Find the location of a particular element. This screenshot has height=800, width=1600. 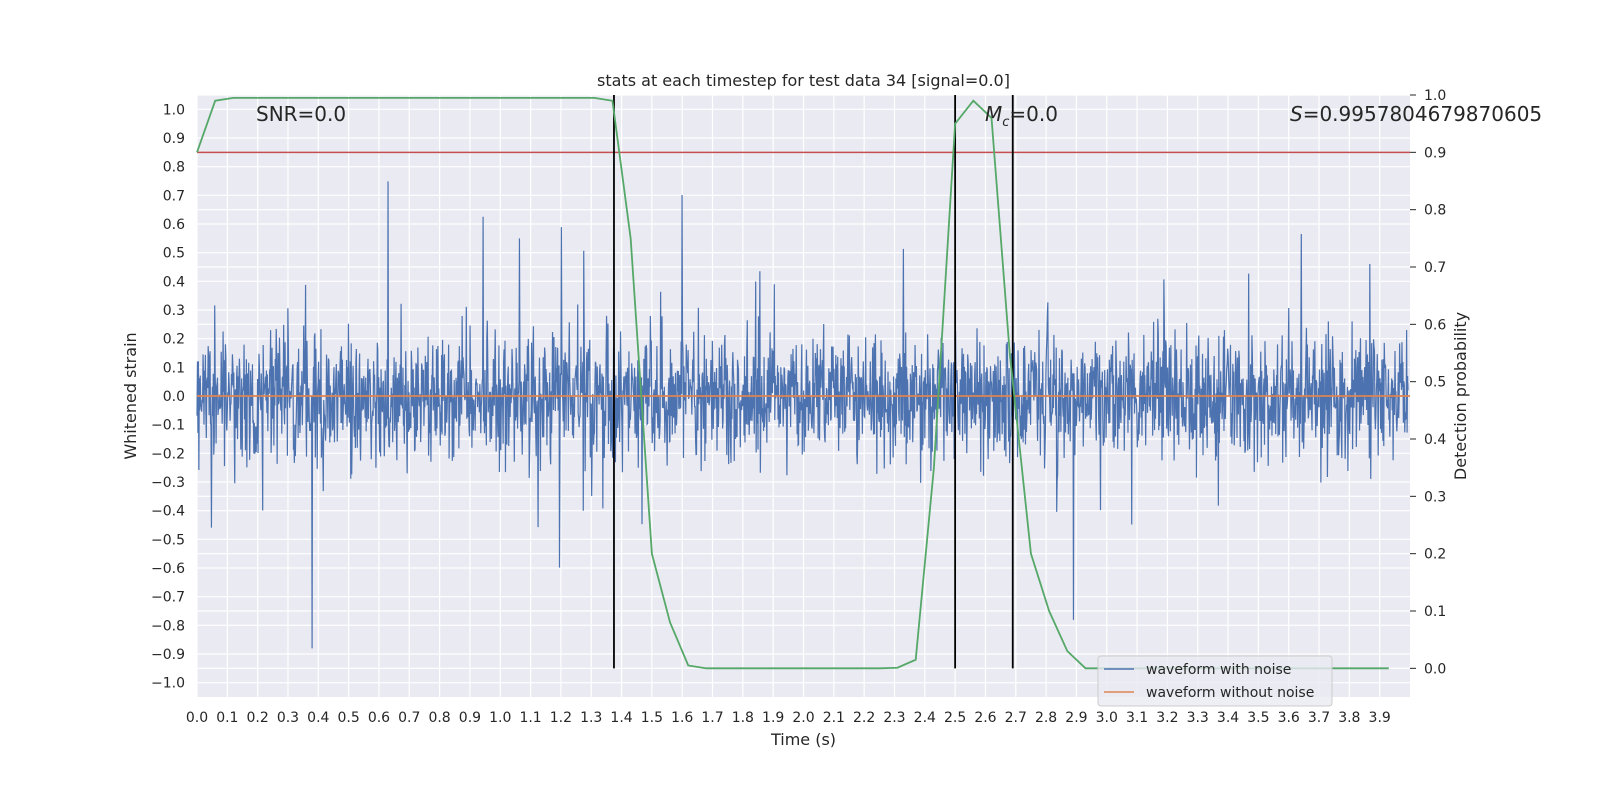

y2-tick-label: 0.2 is located at coordinates (1435, 555).